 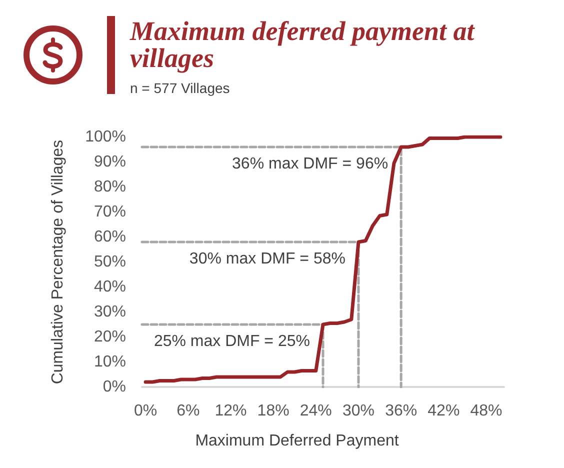 I want to click on x-tick-label: 6%, so click(x=188, y=411).